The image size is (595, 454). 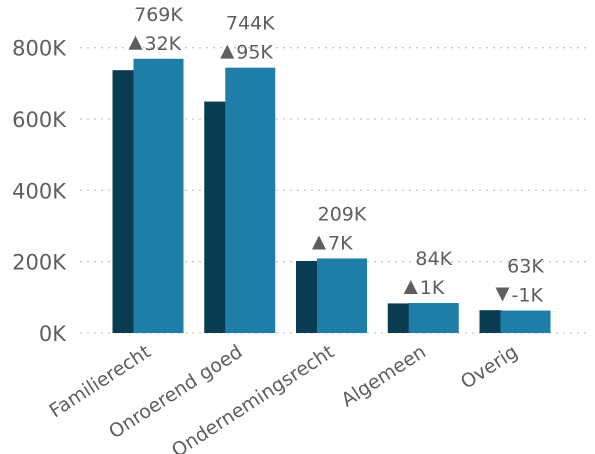 What do you see at coordinates (384, 376) in the screenshot?
I see `category-label: Algemeen` at bounding box center [384, 376].